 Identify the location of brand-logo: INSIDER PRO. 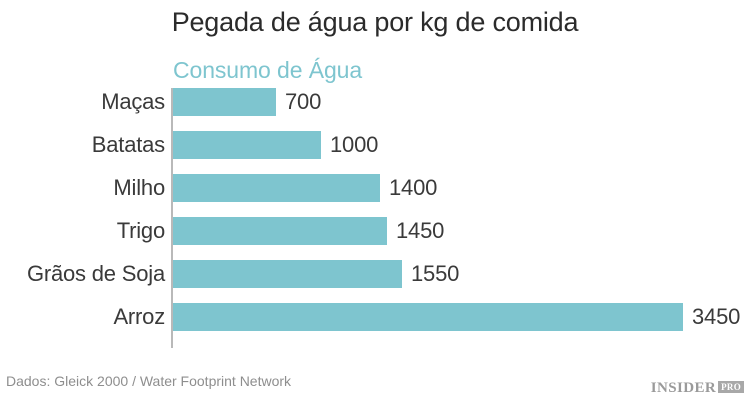
(697, 388).